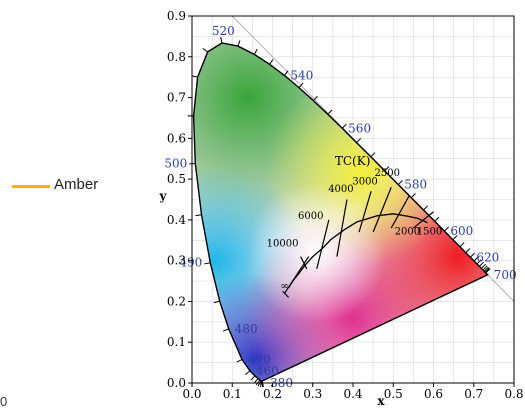 The height and width of the screenshot is (412, 525). What do you see at coordinates (407, 232) in the screenshot?
I see `isotherm-label: 2000` at bounding box center [407, 232].